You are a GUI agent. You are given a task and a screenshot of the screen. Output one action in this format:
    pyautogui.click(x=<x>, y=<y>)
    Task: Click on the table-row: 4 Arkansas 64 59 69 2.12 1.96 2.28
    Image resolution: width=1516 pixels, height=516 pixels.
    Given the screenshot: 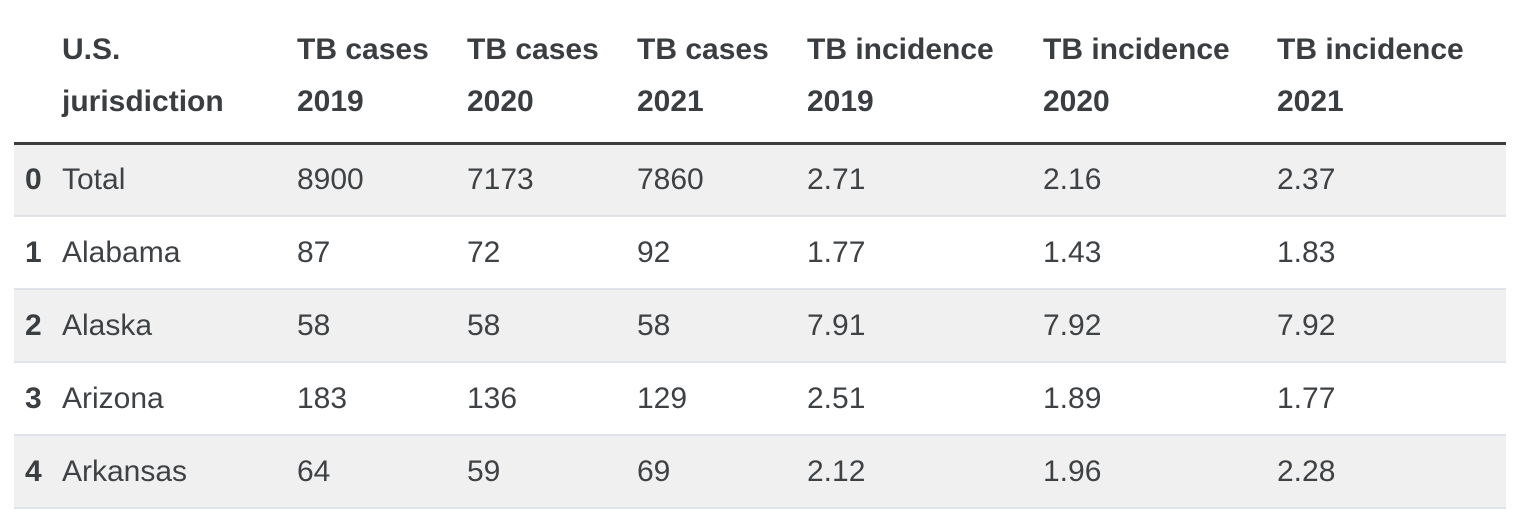 What is the action you would take?
    pyautogui.click(x=760, y=471)
    